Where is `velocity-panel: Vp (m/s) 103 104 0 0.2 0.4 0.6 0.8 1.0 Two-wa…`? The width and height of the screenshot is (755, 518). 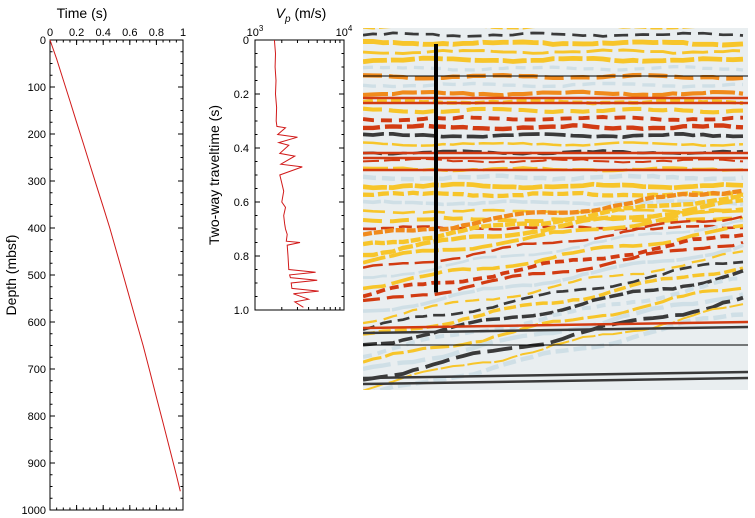
velocity-panel: Vp (m/s) 103 104 0 0.2 0.4 0.6 0.8 1.0 Two-wa… is located at coordinates (279, 161).